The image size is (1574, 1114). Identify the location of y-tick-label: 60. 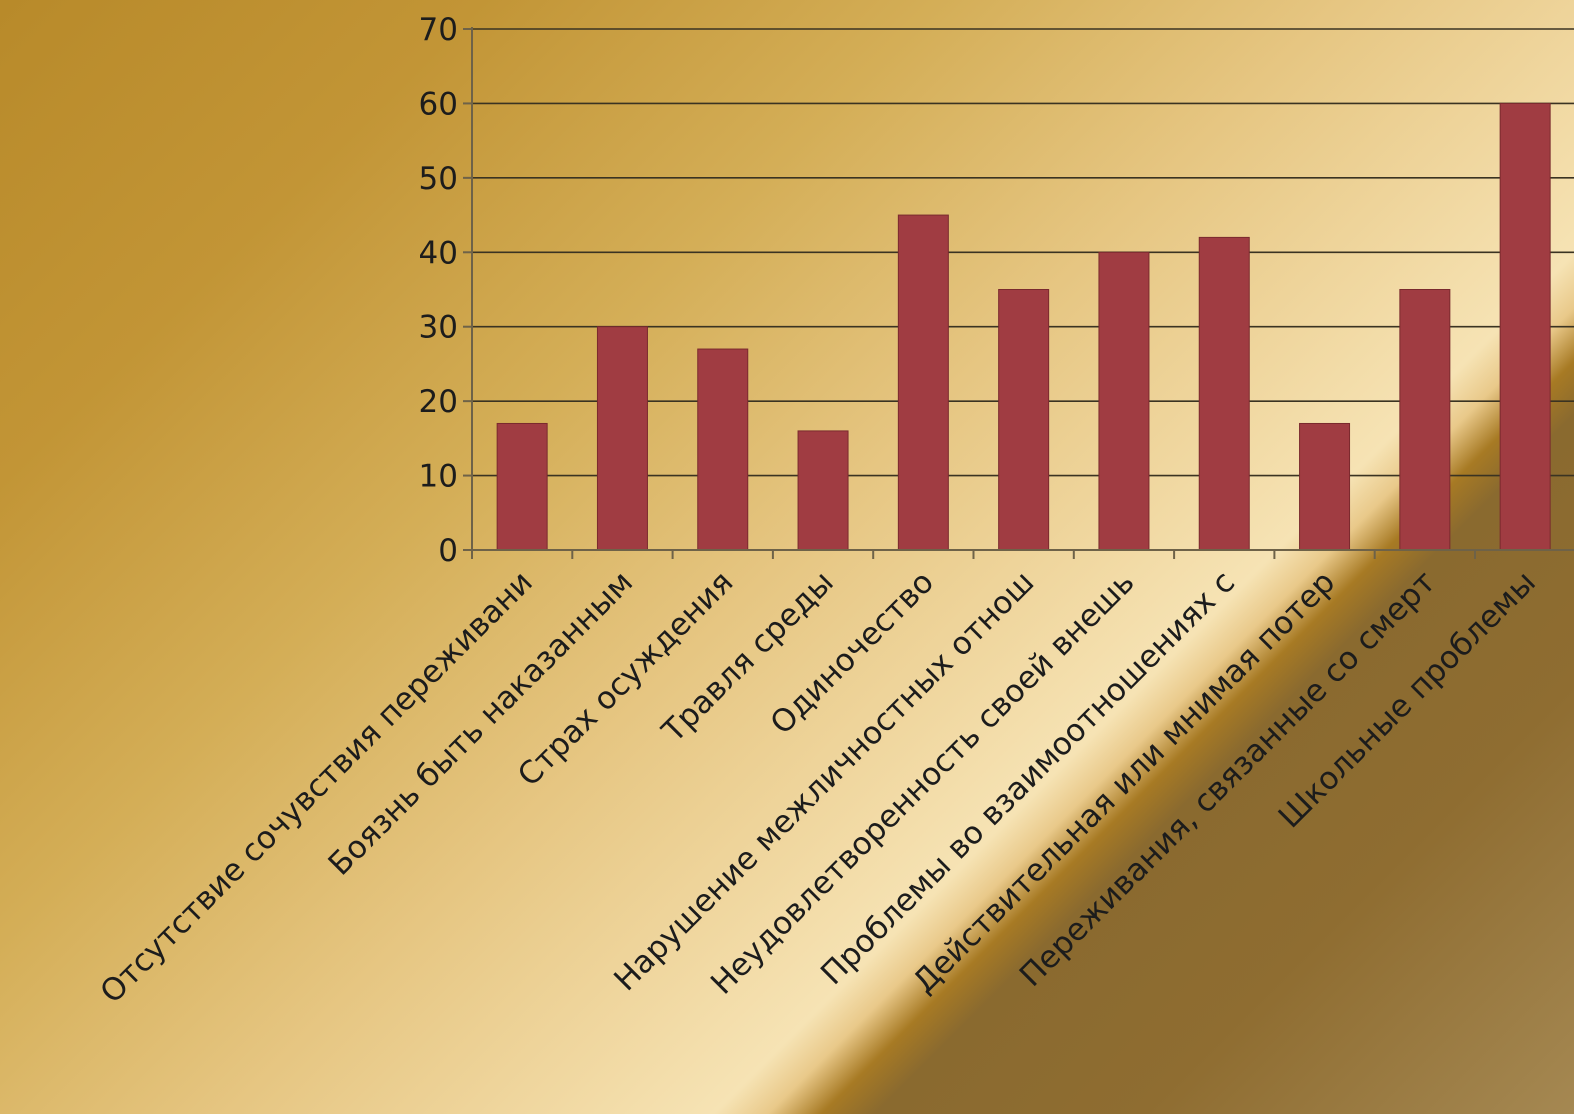
(438, 104).